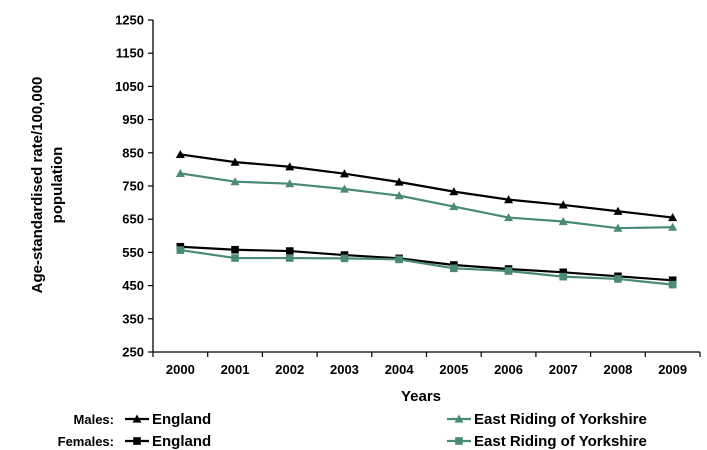  I want to click on y-tick-label: 950, so click(133, 119).